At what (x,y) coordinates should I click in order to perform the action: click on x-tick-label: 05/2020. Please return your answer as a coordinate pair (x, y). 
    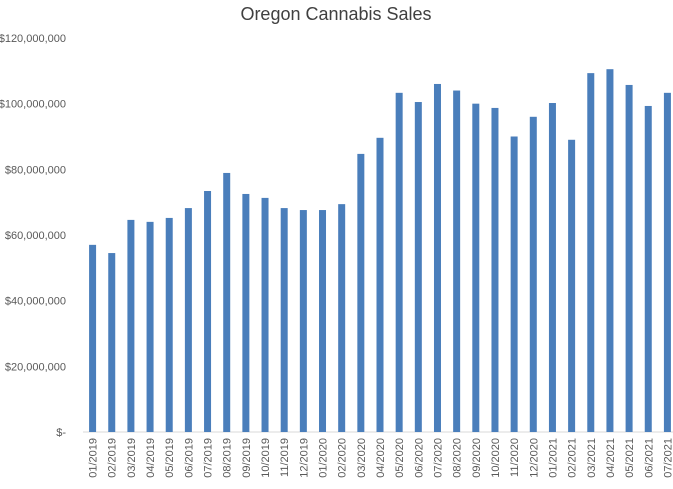
    Looking at the image, I should click on (400, 458).